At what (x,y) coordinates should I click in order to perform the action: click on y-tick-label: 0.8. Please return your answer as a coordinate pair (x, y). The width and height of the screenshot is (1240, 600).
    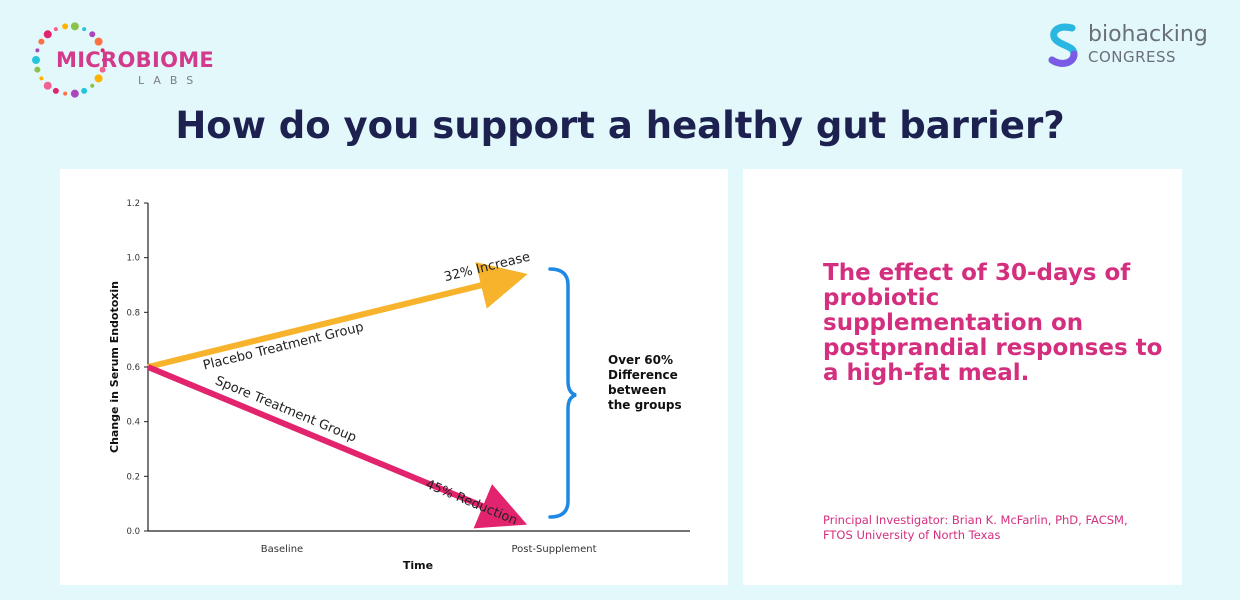
    Looking at the image, I should click on (133, 313).